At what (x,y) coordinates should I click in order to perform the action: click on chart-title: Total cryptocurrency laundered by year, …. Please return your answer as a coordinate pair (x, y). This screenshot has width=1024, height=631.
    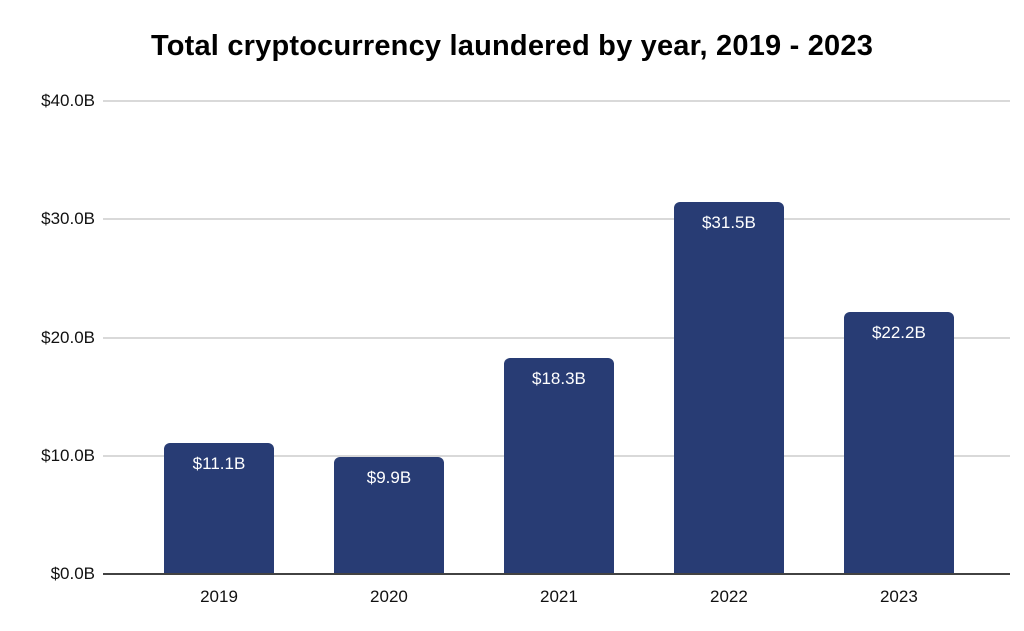
    Looking at the image, I should click on (512, 46).